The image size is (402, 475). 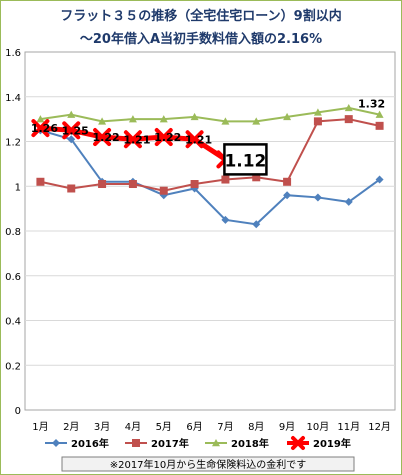 I want to click on y-tick-label: 0.8, so click(x=13, y=232).